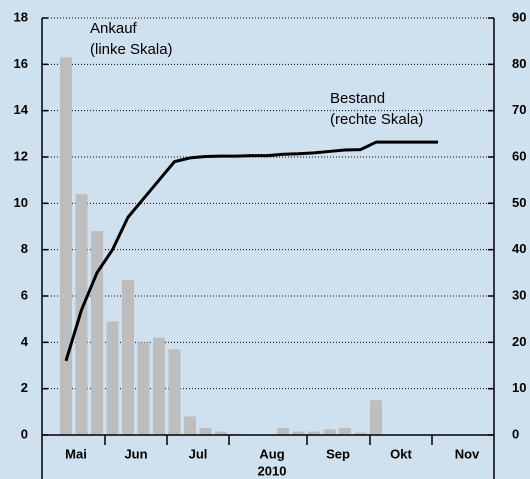  I want to click on y2-tick-label: 10, so click(519, 387).